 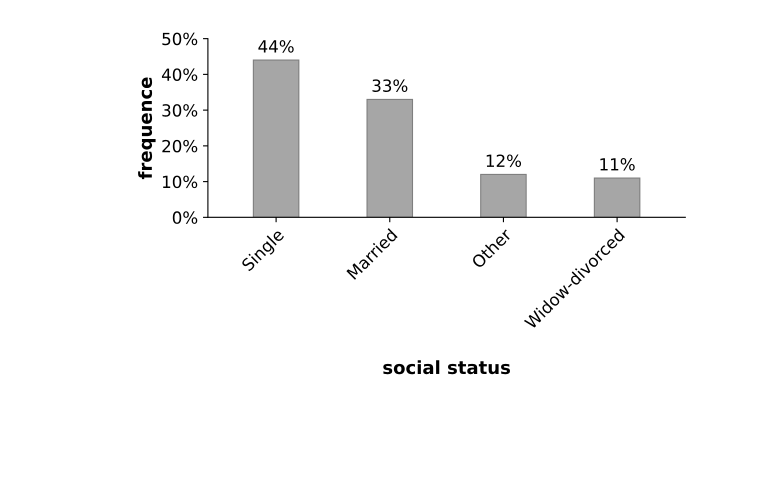 What do you see at coordinates (180, 74) in the screenshot?
I see `y-tick-label: 40%` at bounding box center [180, 74].